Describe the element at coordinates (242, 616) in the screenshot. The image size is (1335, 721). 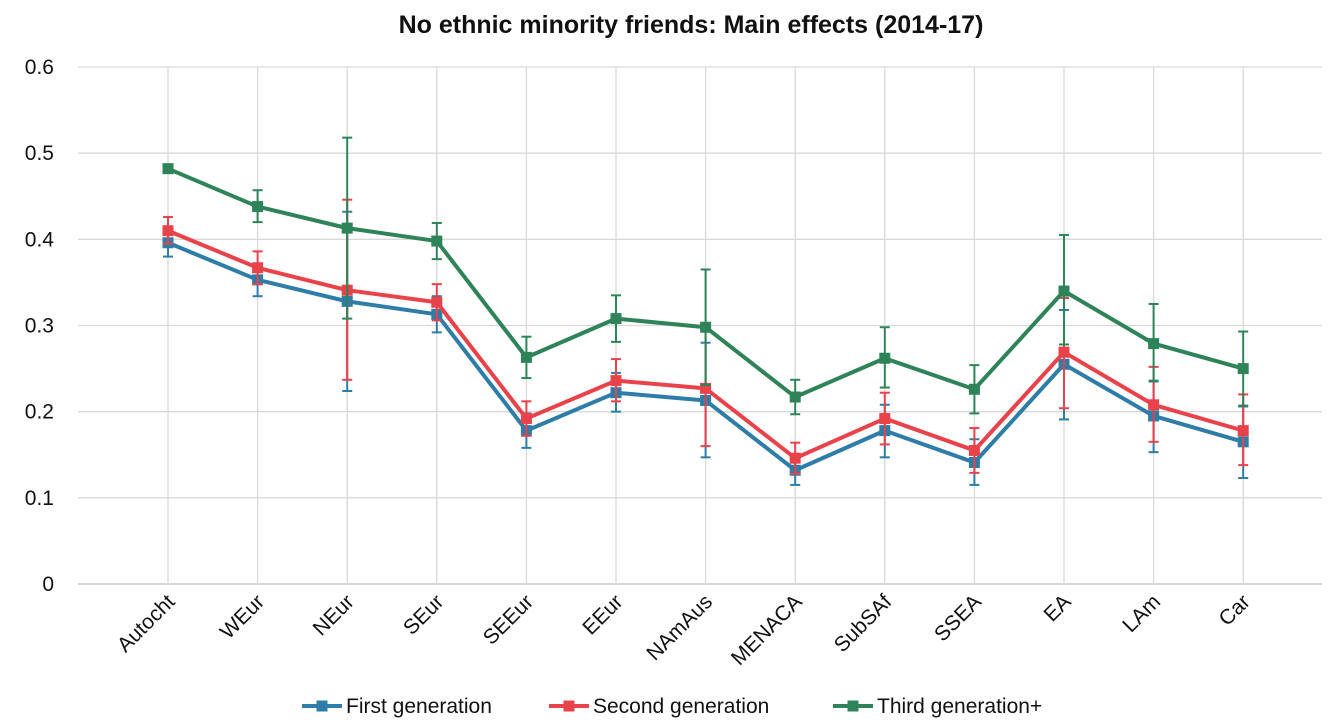
I see `x-tick-label: WEur` at that location.